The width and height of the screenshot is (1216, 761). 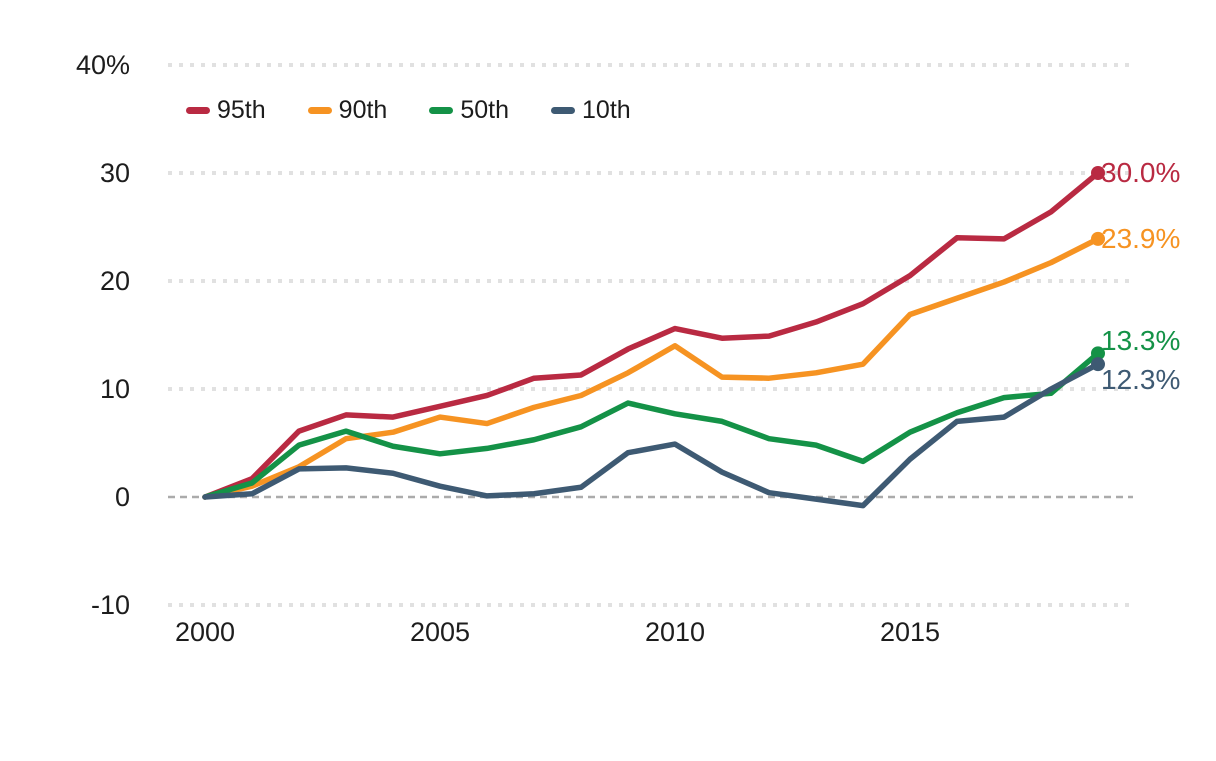 I want to click on y-tick-label: 20, so click(x=114, y=281).